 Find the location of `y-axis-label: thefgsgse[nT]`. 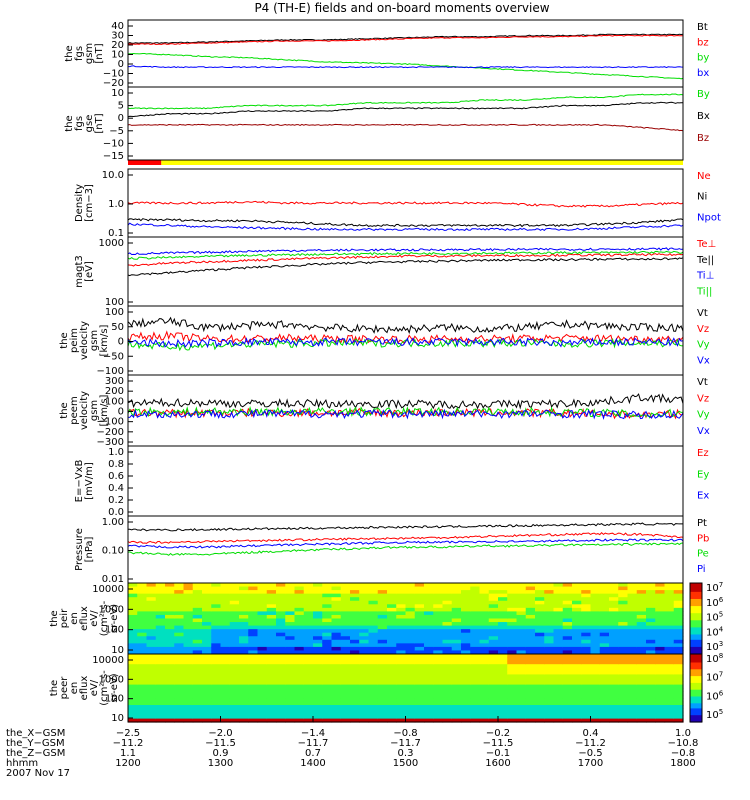

y-axis-label: thefgsgse[nT] is located at coordinates (84, 123).